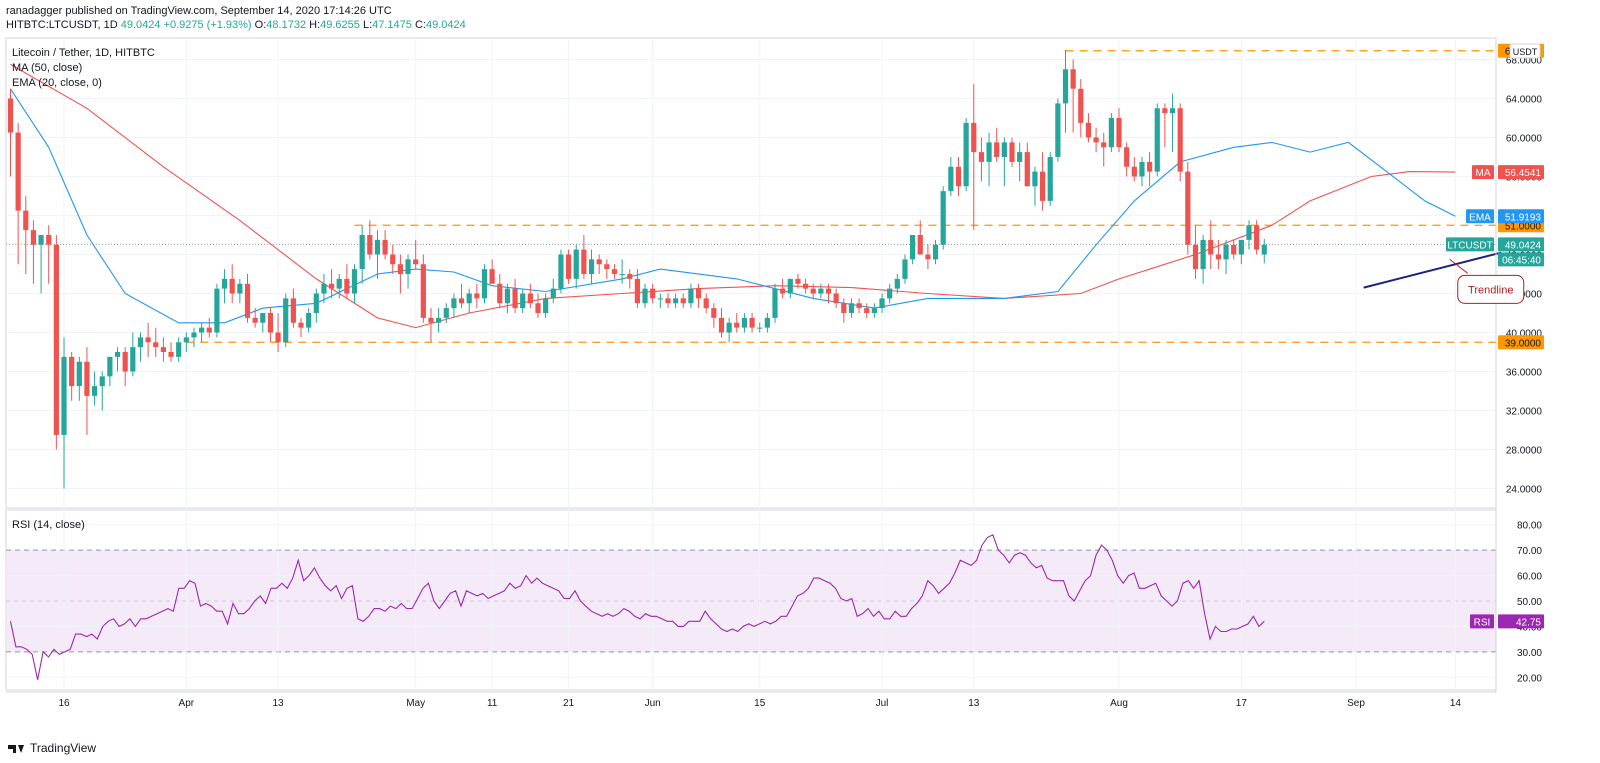 This screenshot has height=763, width=1600. I want to click on ema-legend: EMA (20, close, 0), so click(57, 83).